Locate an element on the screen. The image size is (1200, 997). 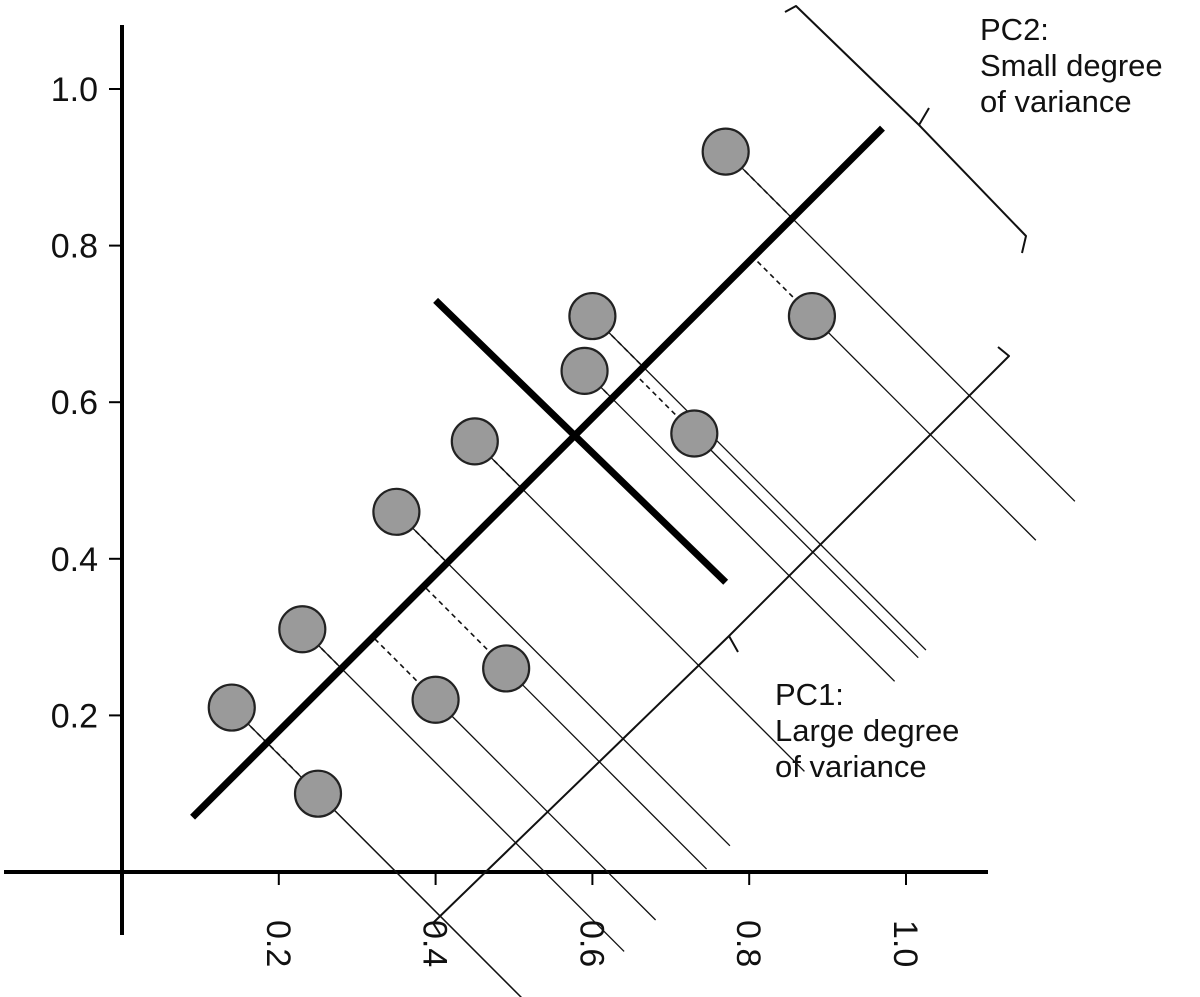
y-tick-label: 0.8 is located at coordinates (74, 247).